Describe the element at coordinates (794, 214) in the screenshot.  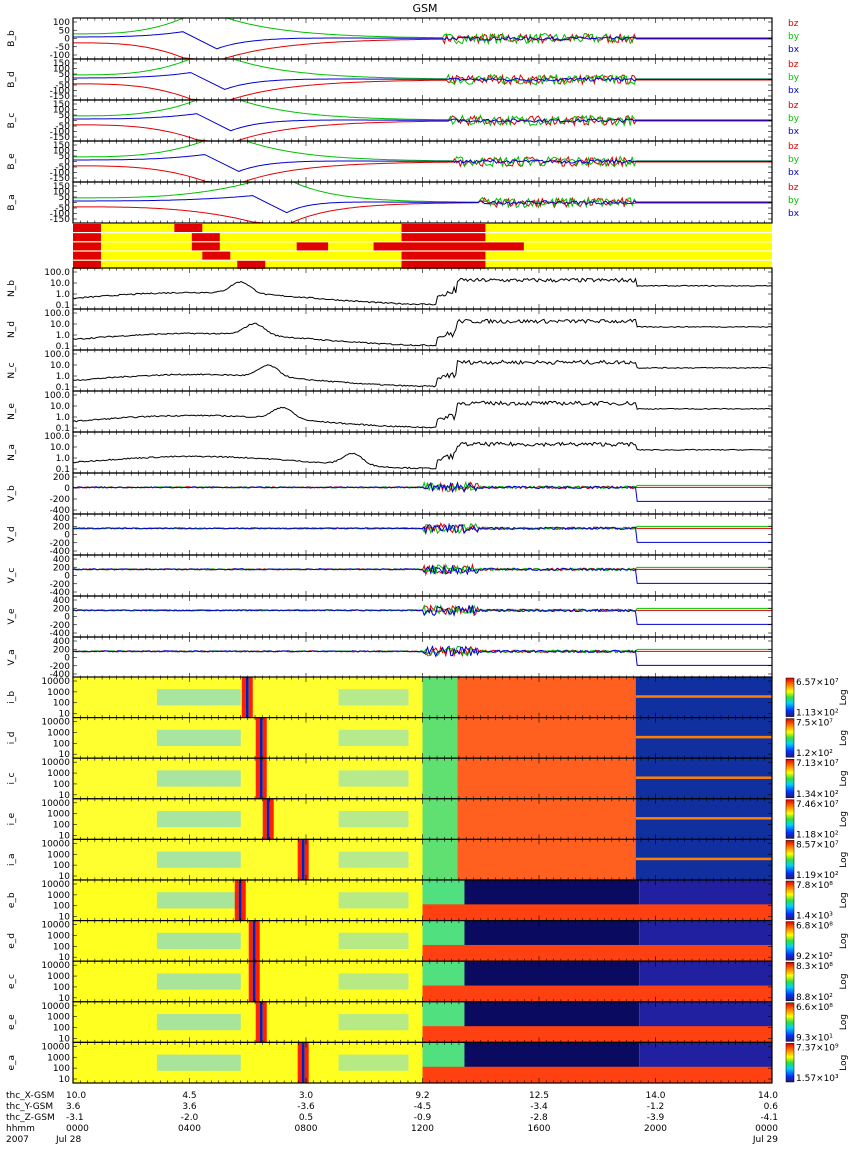
I see `legend-bx-label: bx` at that location.